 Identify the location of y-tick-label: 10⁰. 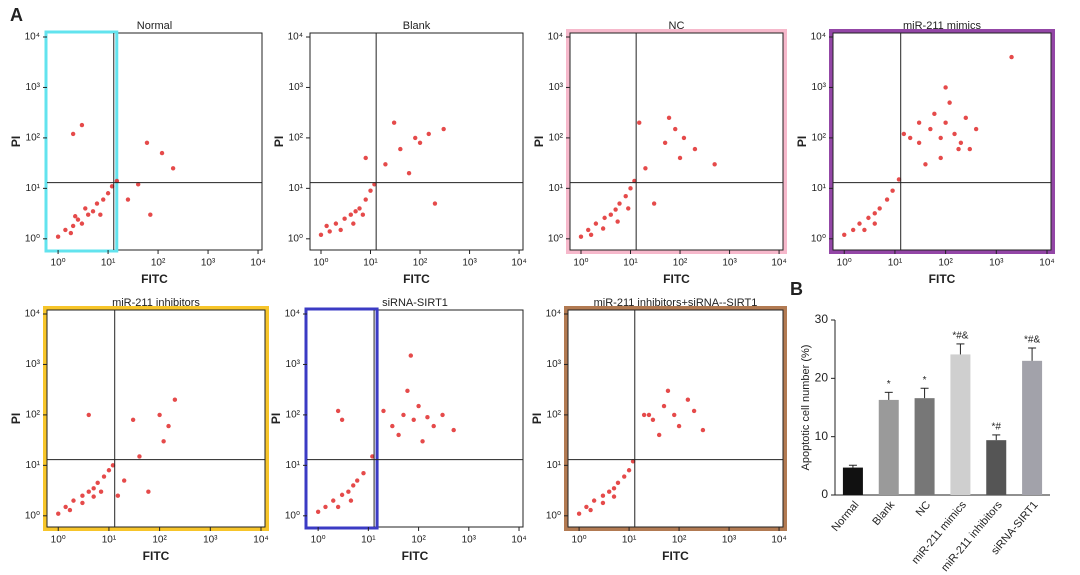
(292, 515).